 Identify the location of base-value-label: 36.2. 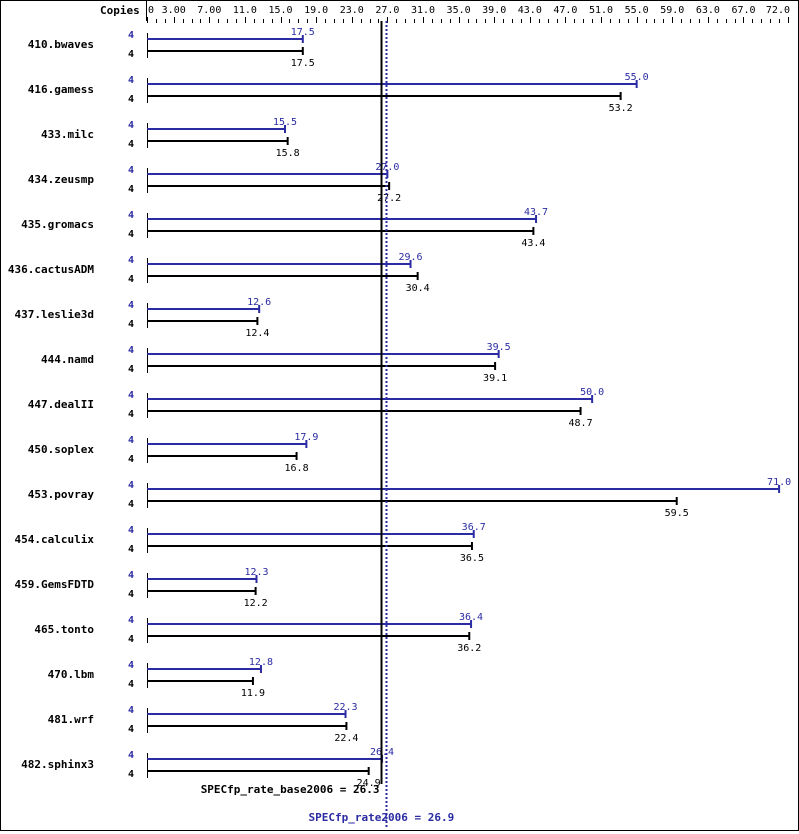
(469, 648).